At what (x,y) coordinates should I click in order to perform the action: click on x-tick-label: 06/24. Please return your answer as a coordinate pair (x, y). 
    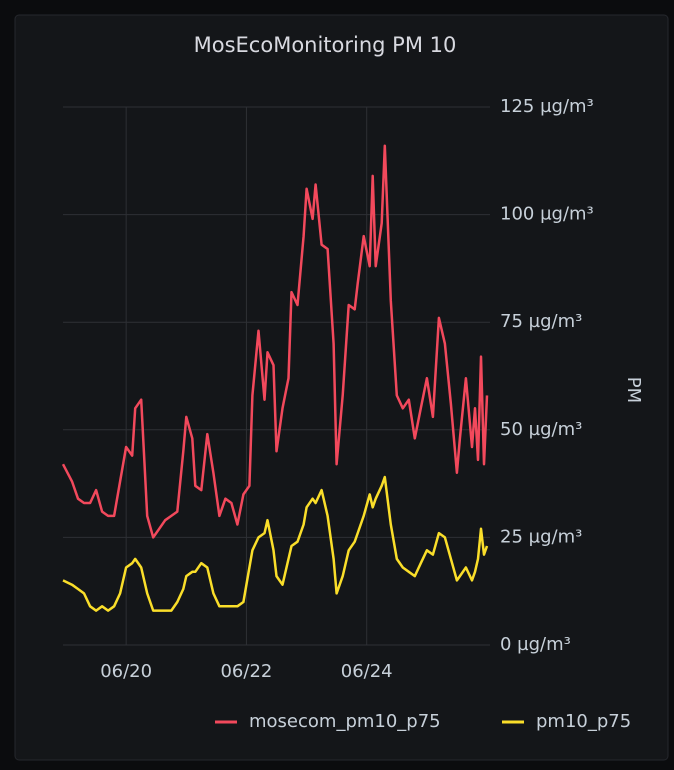
    Looking at the image, I should click on (367, 671).